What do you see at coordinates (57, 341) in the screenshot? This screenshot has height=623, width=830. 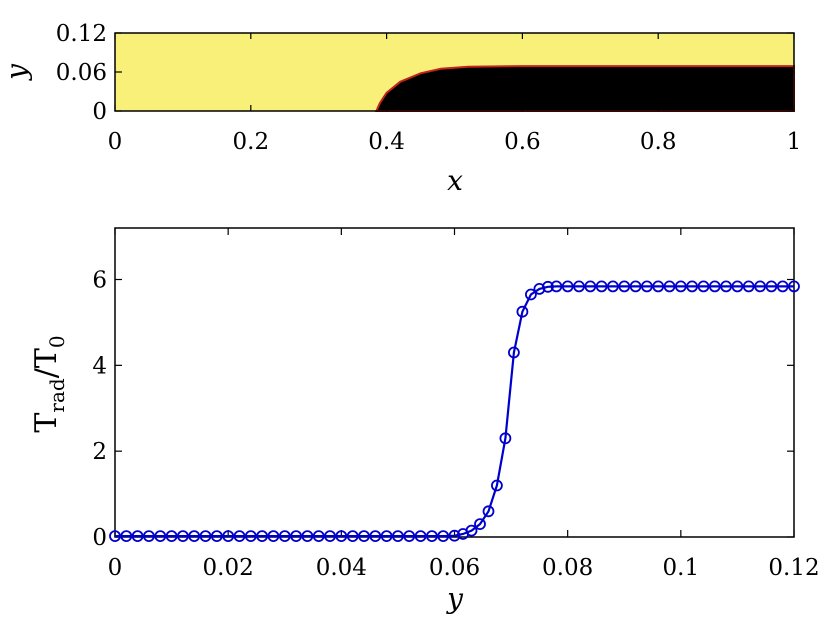 I see `ylabel-sub-0: 0` at bounding box center [57, 341].